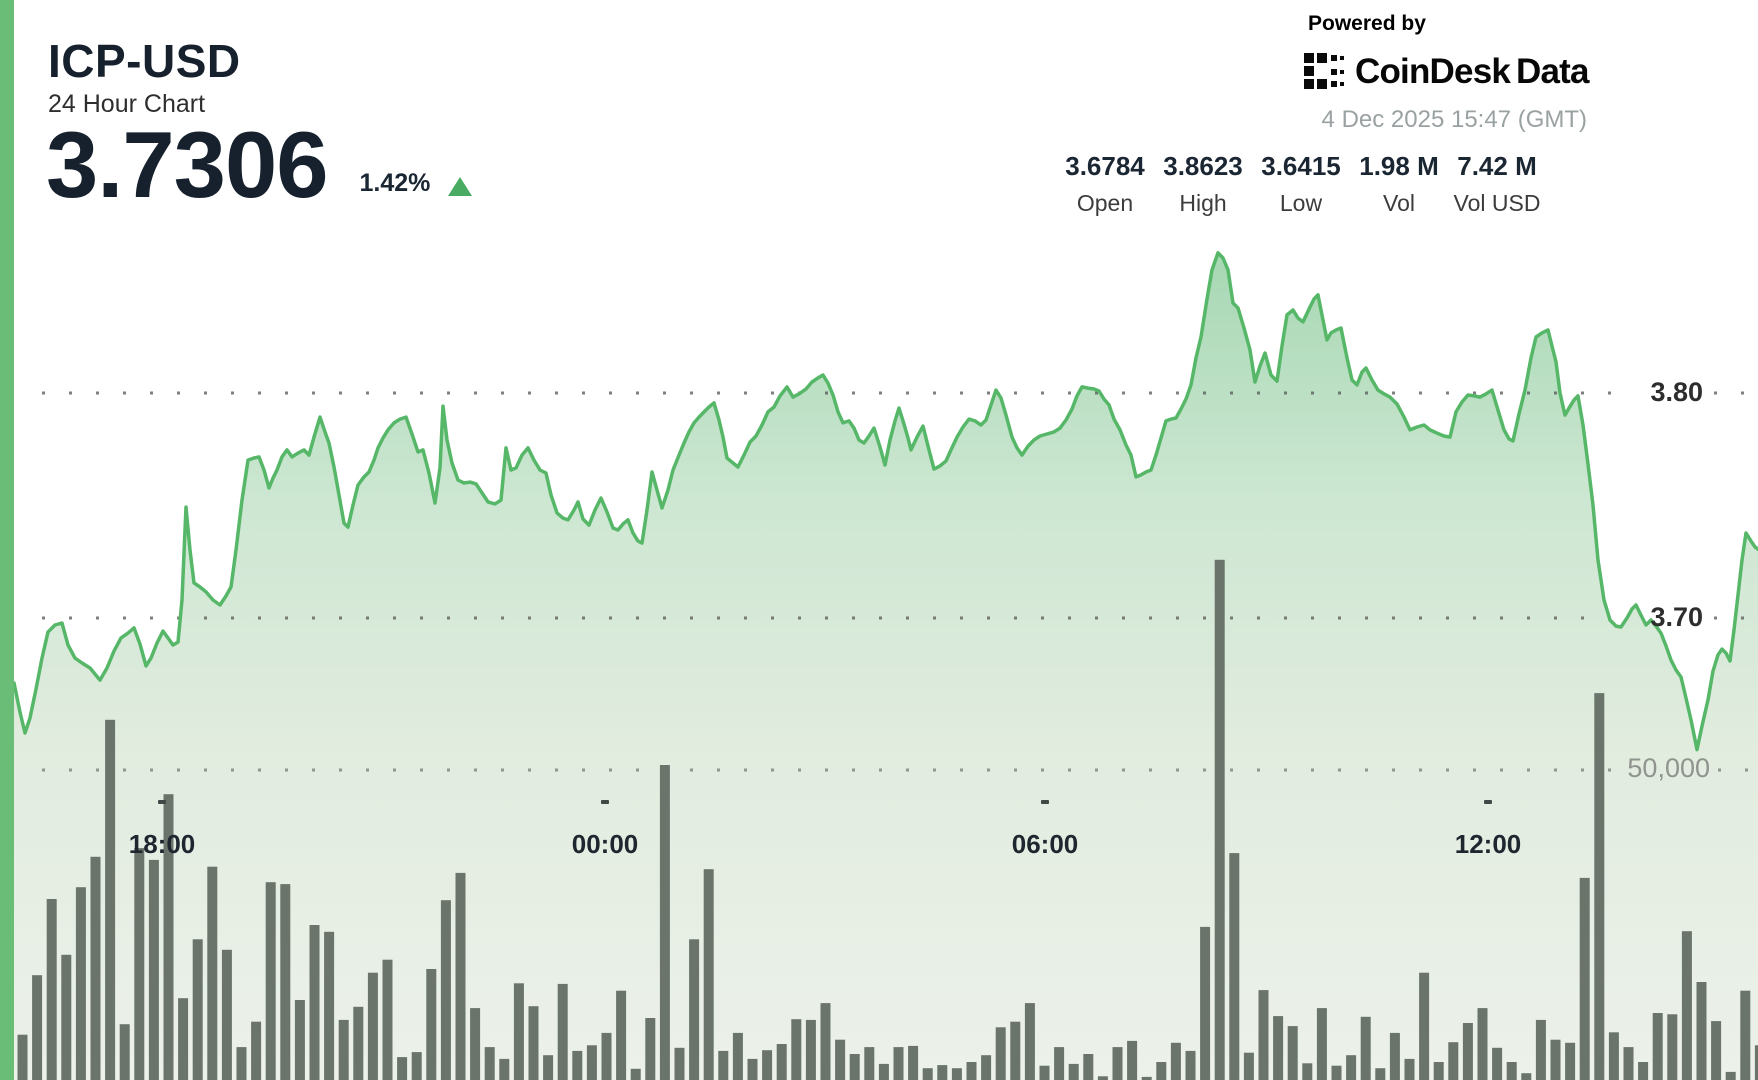 This screenshot has width=1758, height=1080. Describe the element at coordinates (1301, 166) in the screenshot. I see `stat-low-value: 3.6415` at that location.